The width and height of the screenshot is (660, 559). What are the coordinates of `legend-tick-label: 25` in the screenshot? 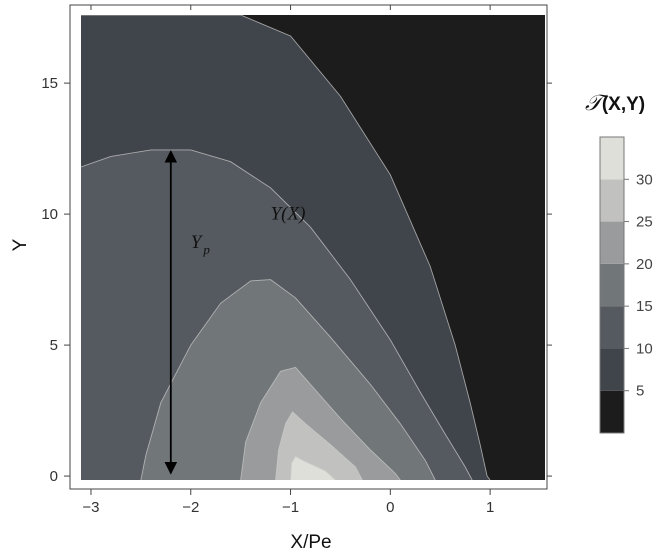 It's located at (644, 222).